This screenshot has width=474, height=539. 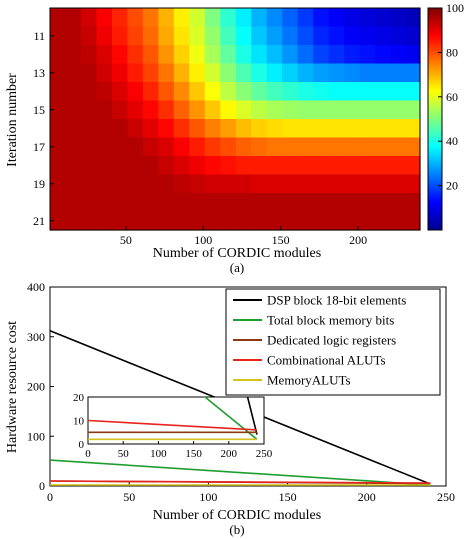 What do you see at coordinates (36, 337) in the screenshot?
I see `line-y-tick-label: 300` at bounding box center [36, 337].